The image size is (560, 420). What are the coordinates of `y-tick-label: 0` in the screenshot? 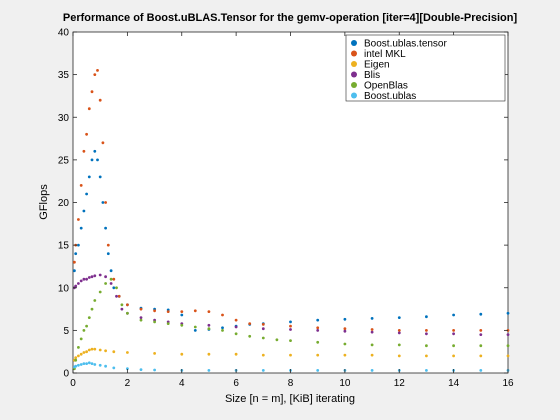 It's located at (66, 374).